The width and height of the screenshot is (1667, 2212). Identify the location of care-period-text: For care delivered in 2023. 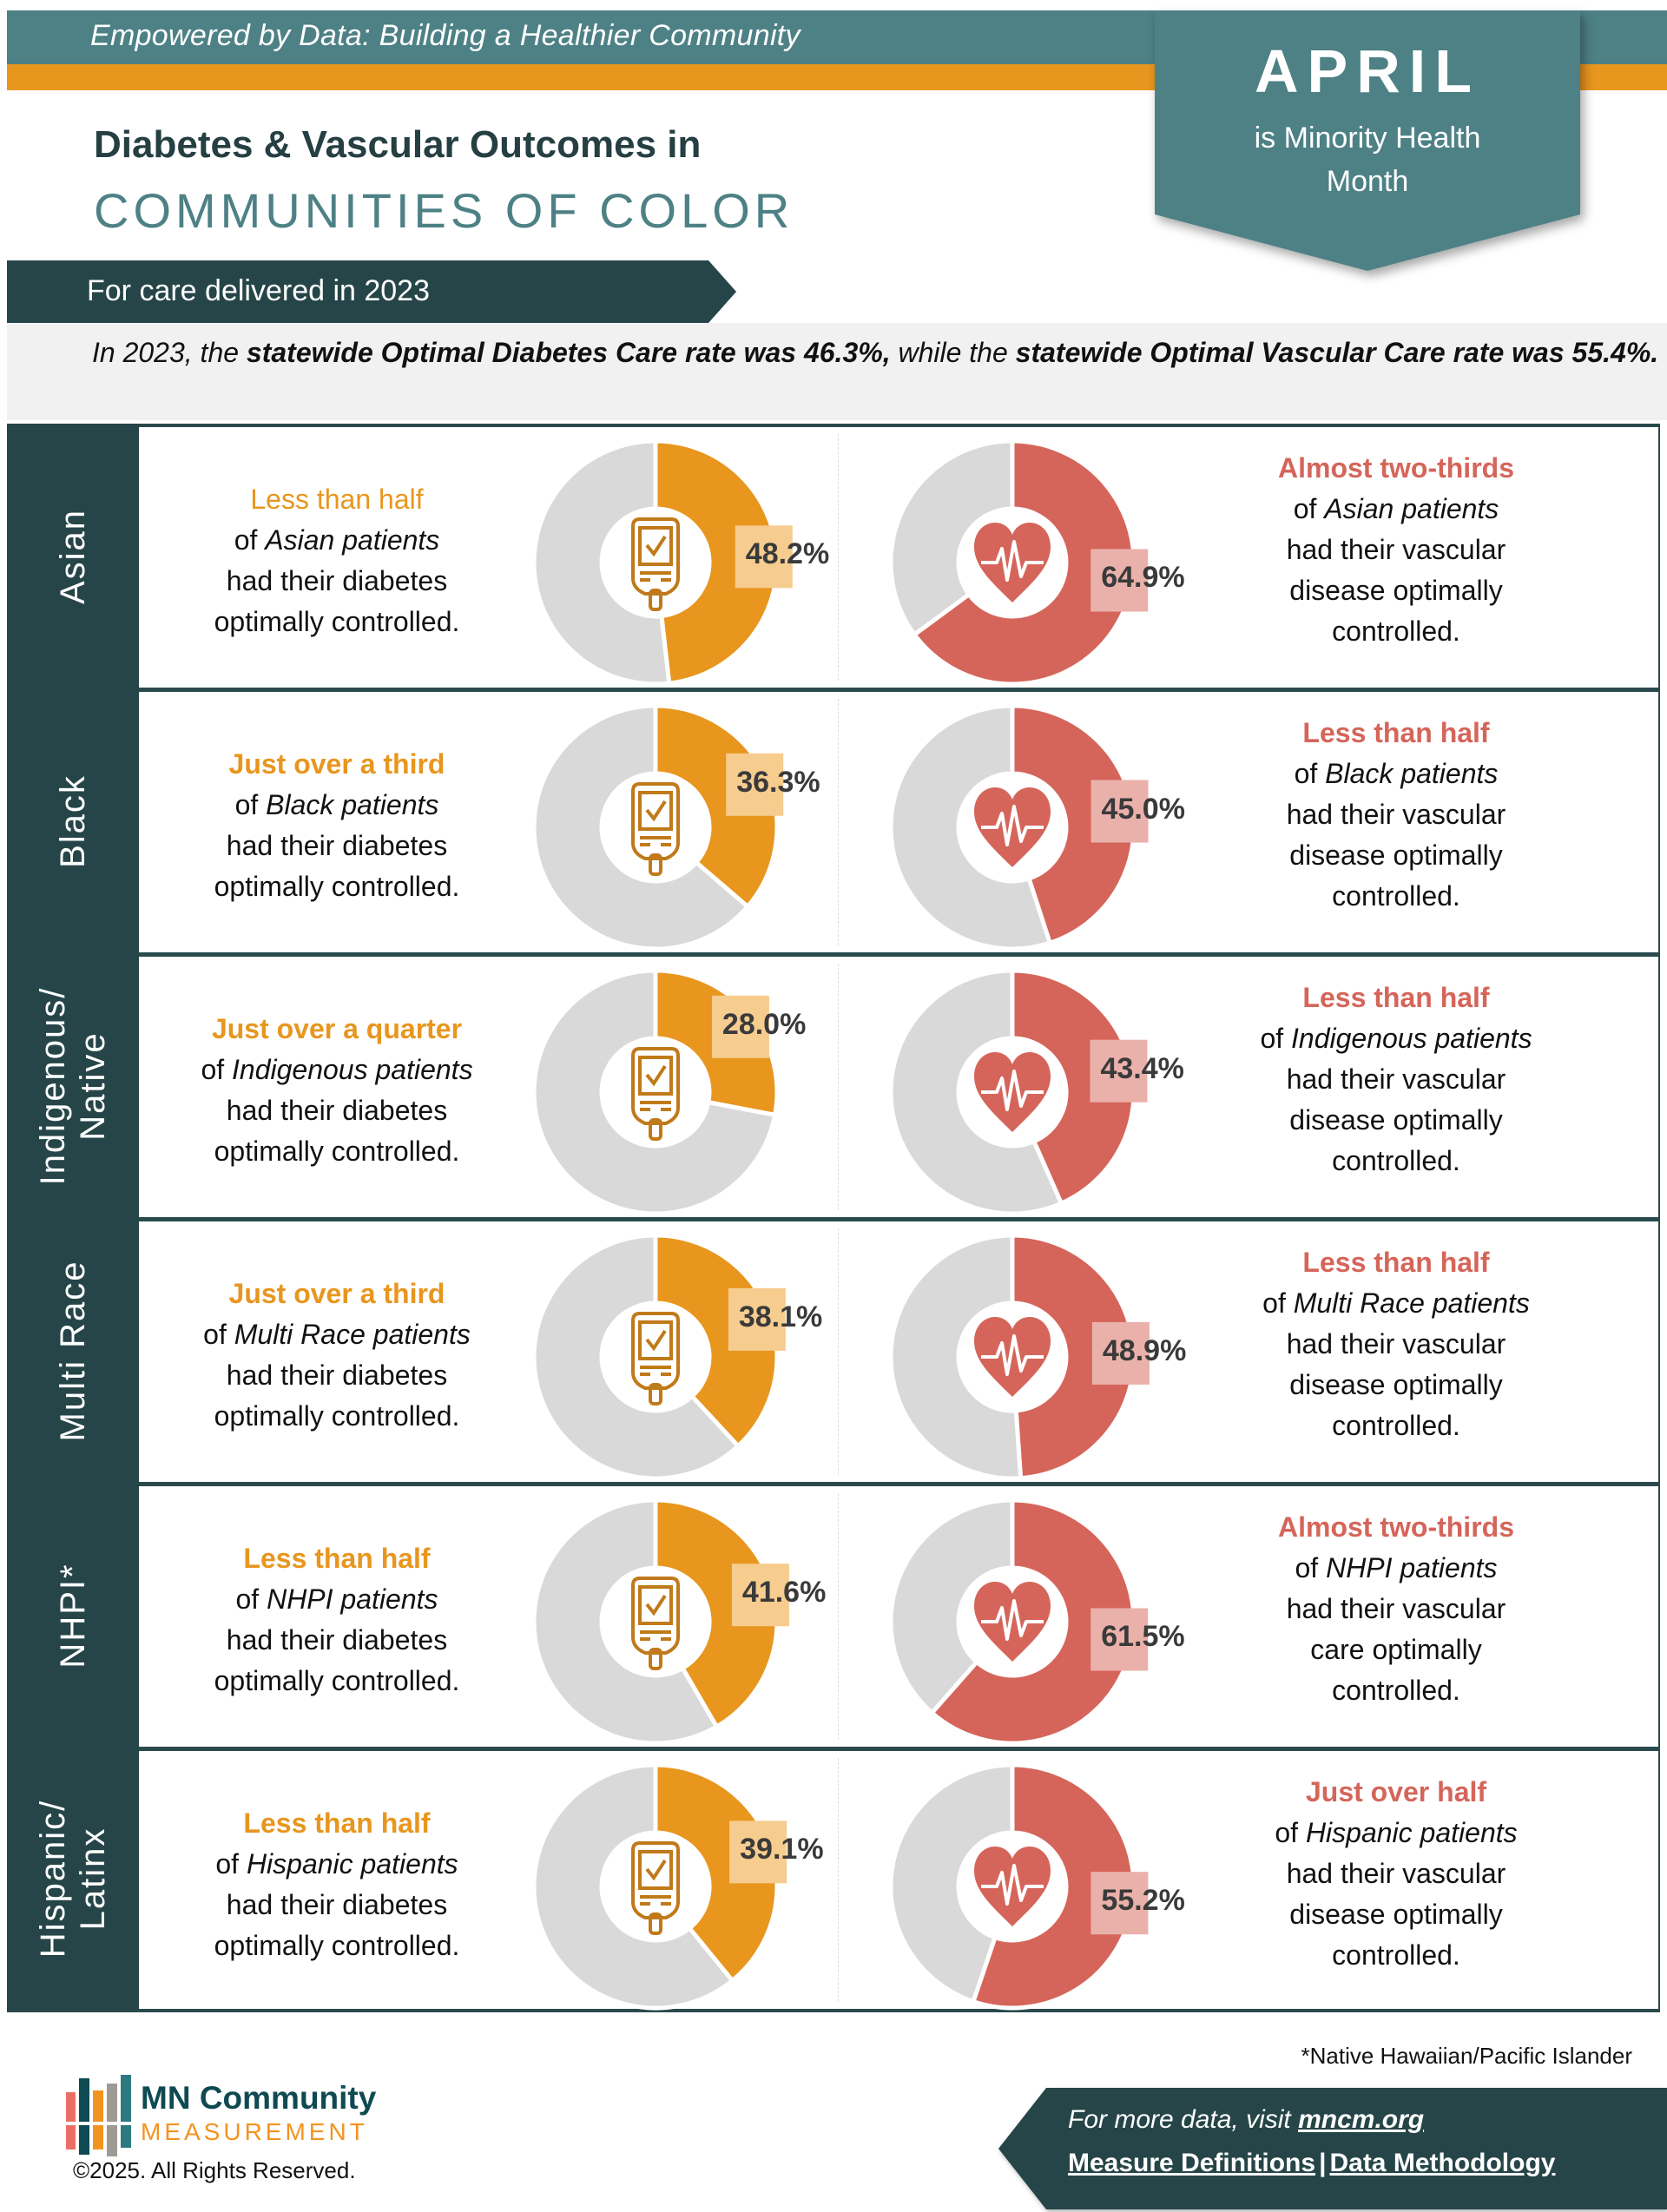
(259, 290).